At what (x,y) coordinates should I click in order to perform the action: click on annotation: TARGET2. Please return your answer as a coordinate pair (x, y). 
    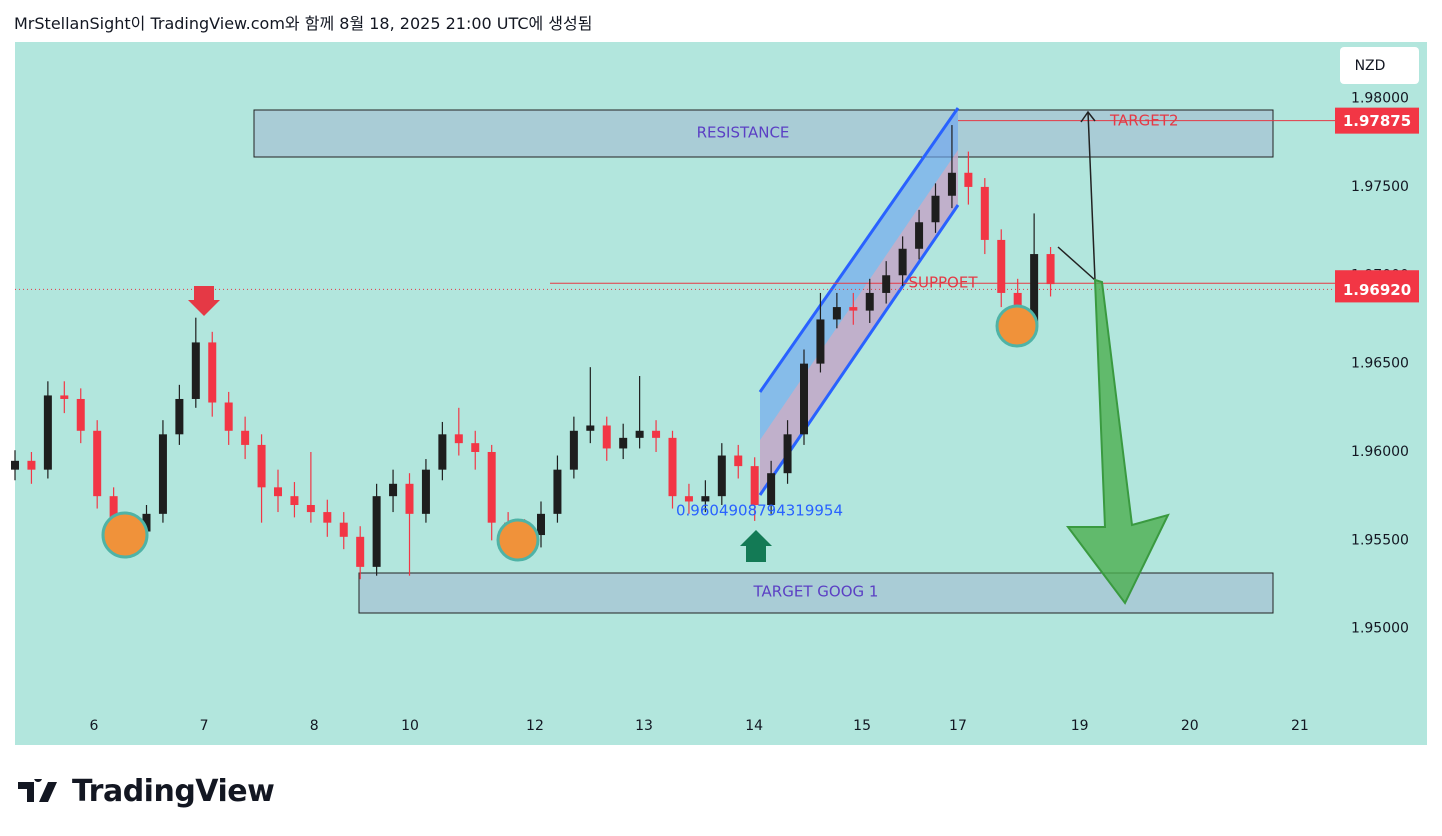
    Looking at the image, I should click on (1144, 121).